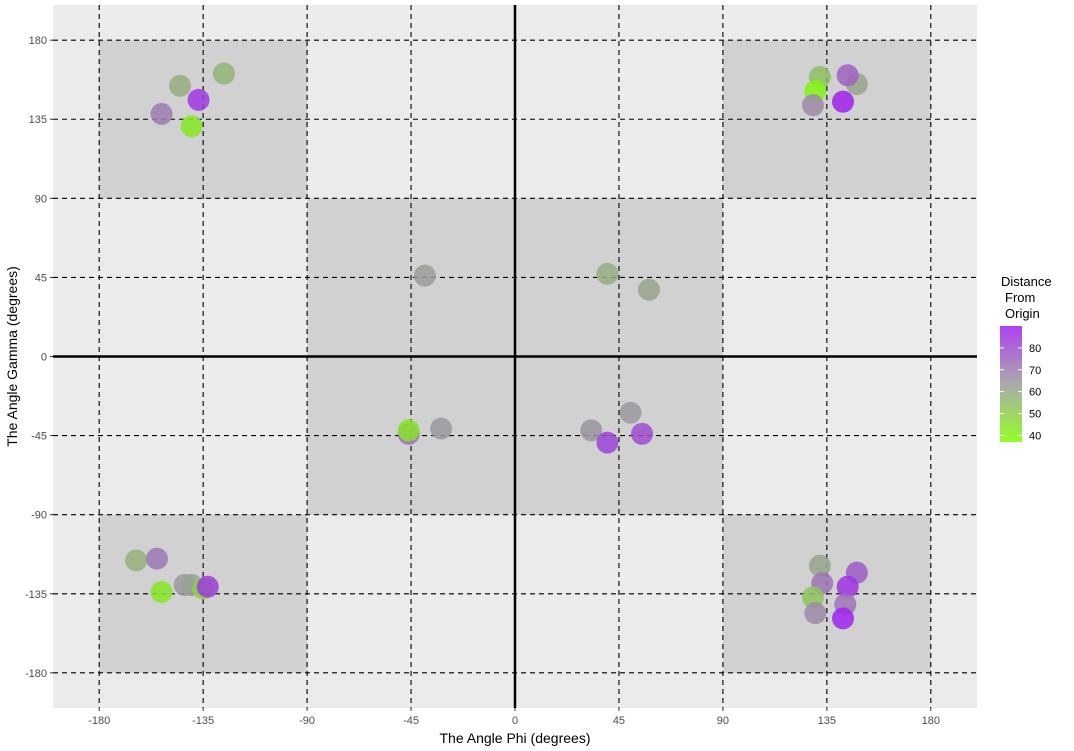 The height and width of the screenshot is (751, 1074). Describe the element at coordinates (41, 199) in the screenshot. I see `y-tick-label: 90` at that location.